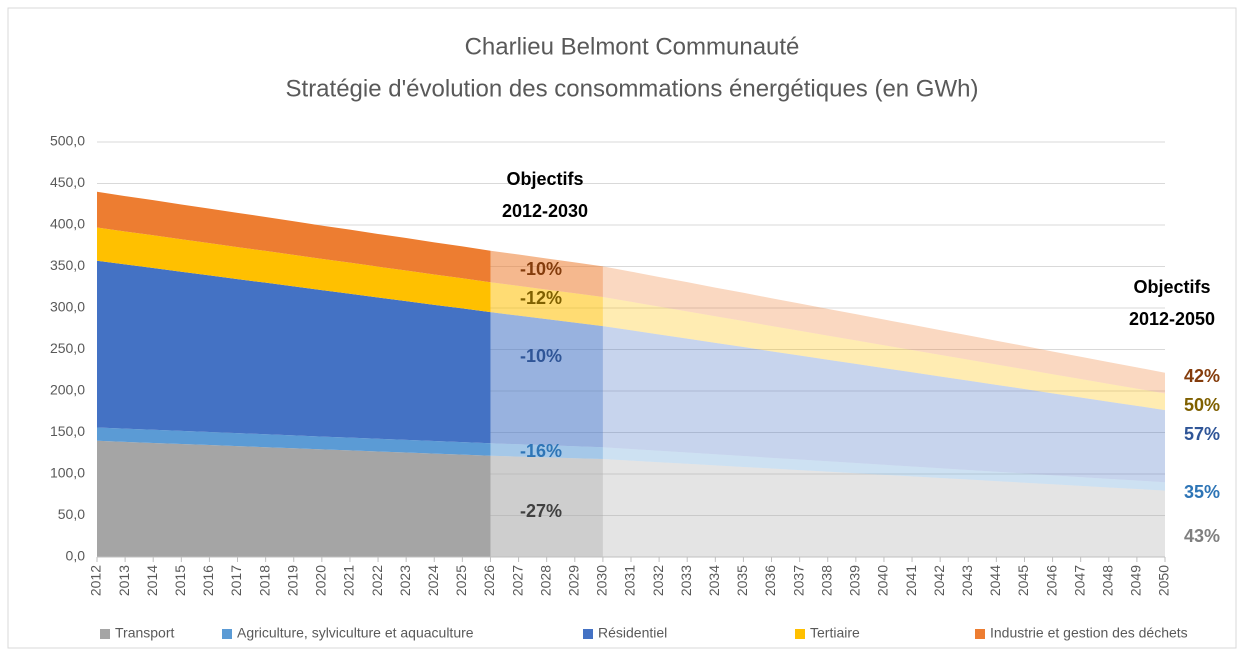 This screenshot has height=657, width=1245. I want to click on x-tick-label: 2049, so click(1136, 580).